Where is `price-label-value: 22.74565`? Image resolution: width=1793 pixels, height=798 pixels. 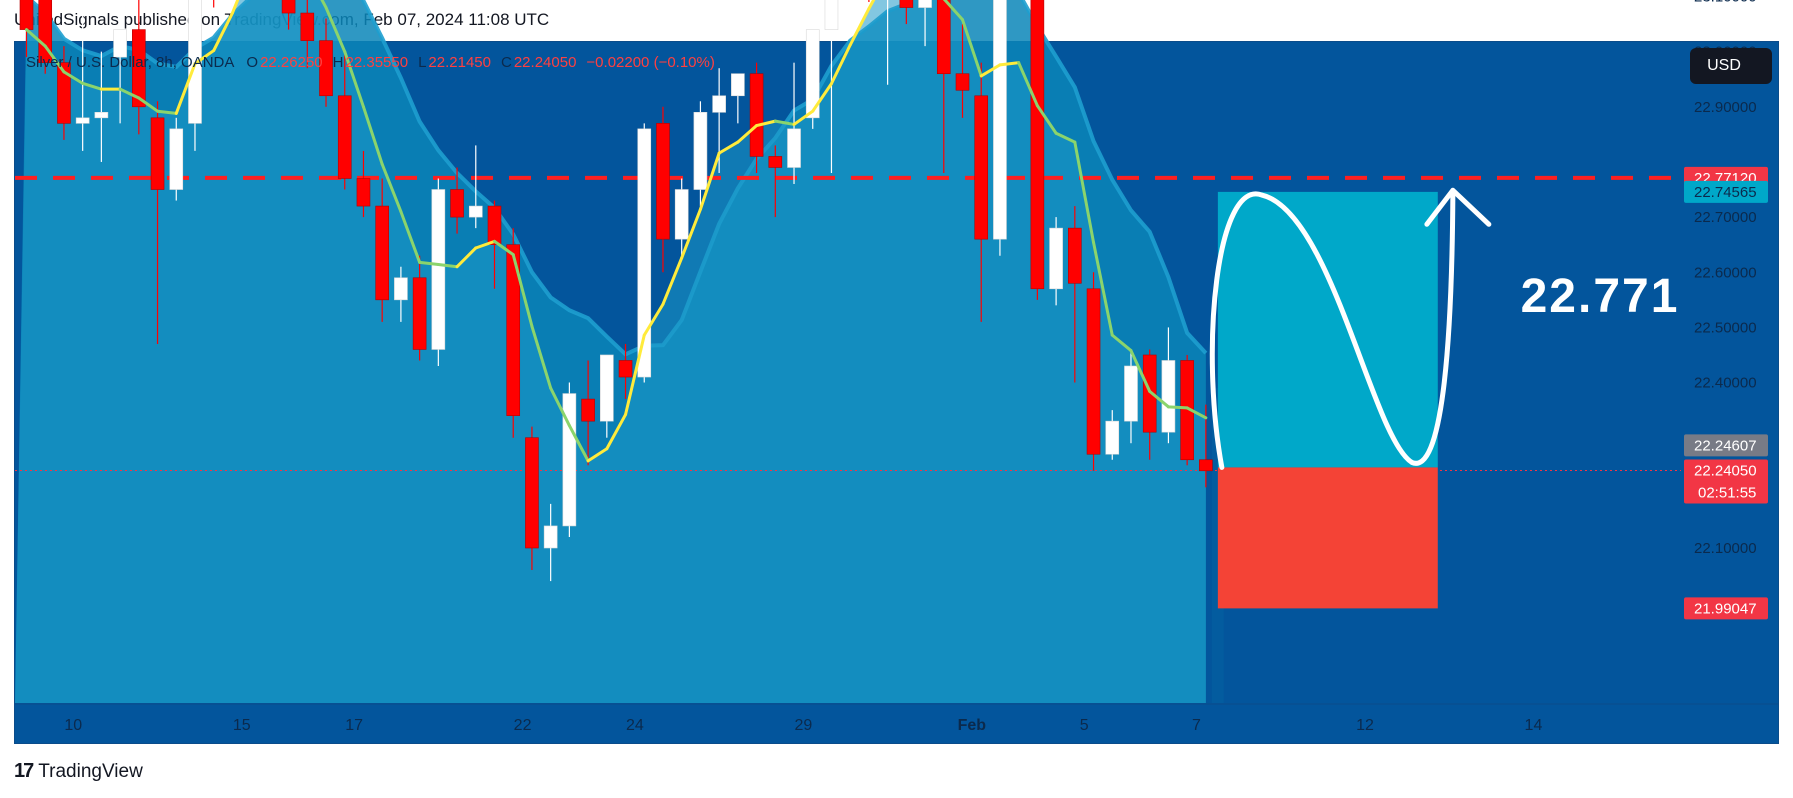
price-label-value: 22.74565 is located at coordinates (1725, 192).